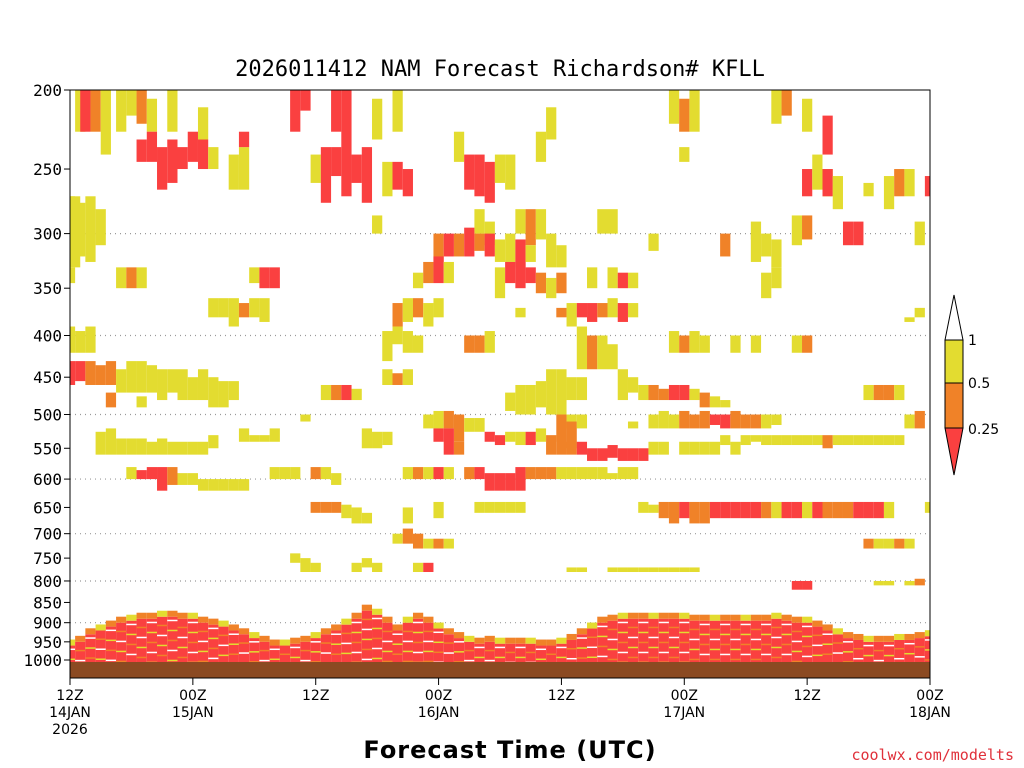 The image size is (1024, 768). What do you see at coordinates (192, 696) in the screenshot?
I see `x-tick-label: 00Z` at bounding box center [192, 696].